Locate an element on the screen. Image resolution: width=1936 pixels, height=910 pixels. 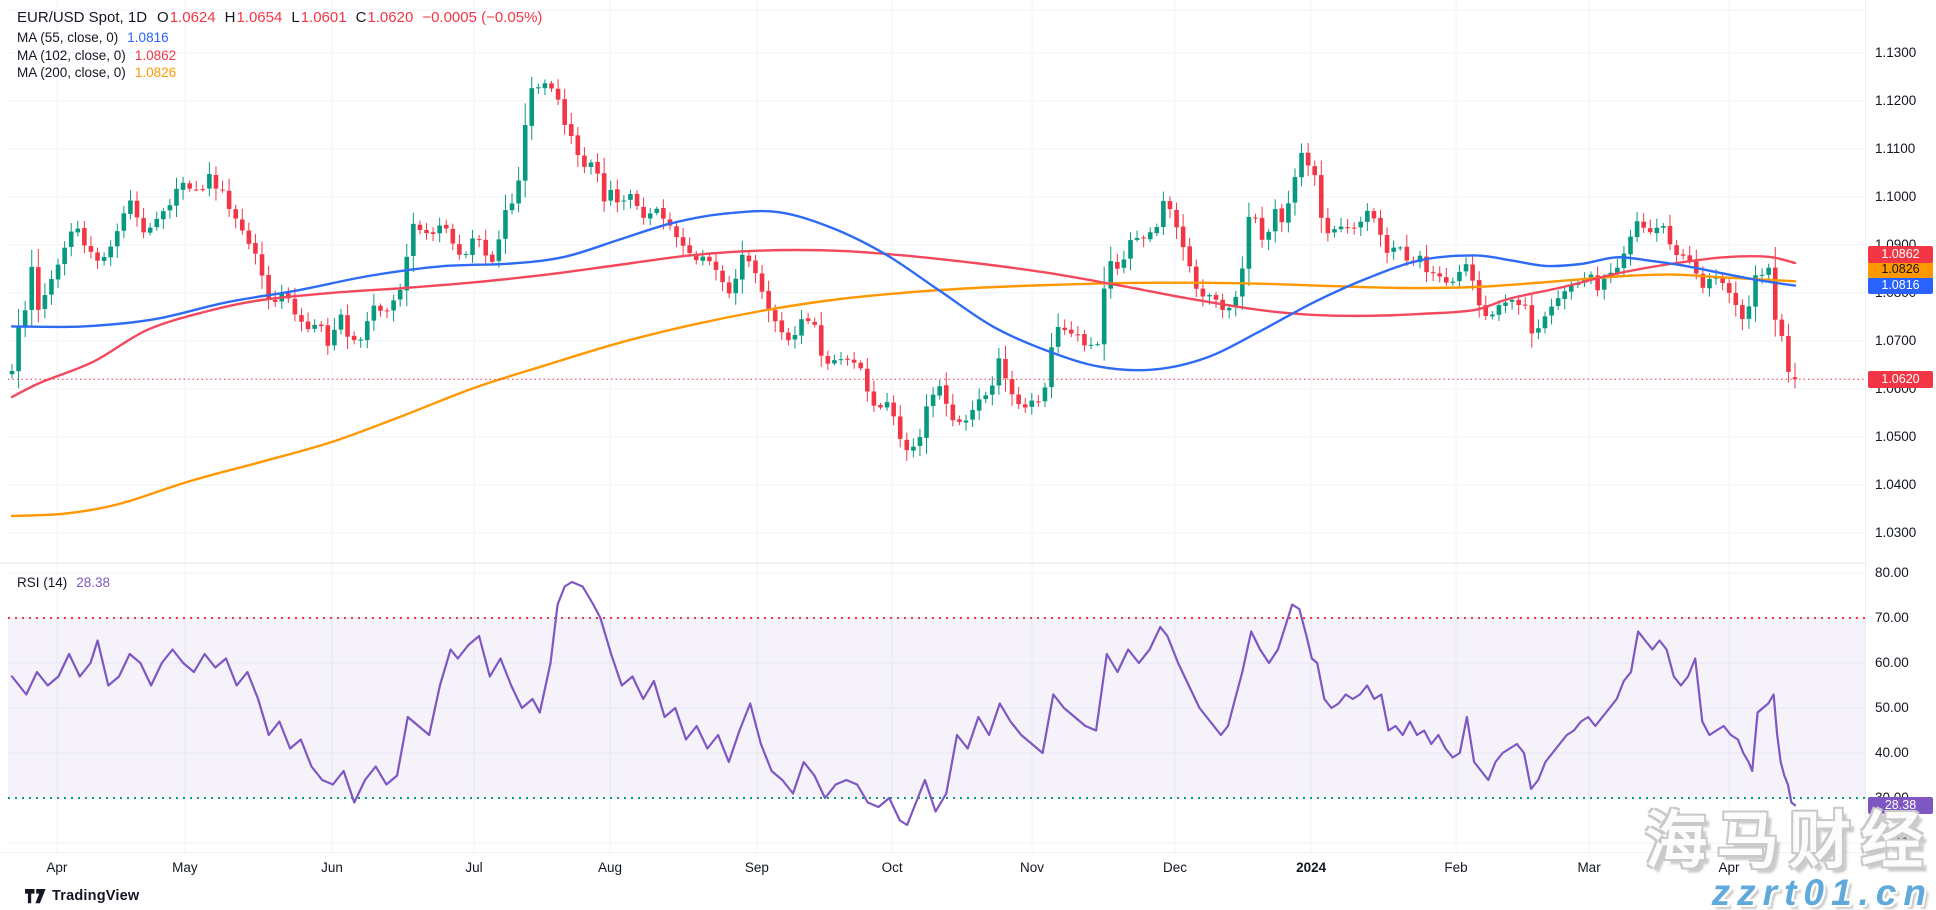
time-axis-label: Oct is located at coordinates (892, 867).